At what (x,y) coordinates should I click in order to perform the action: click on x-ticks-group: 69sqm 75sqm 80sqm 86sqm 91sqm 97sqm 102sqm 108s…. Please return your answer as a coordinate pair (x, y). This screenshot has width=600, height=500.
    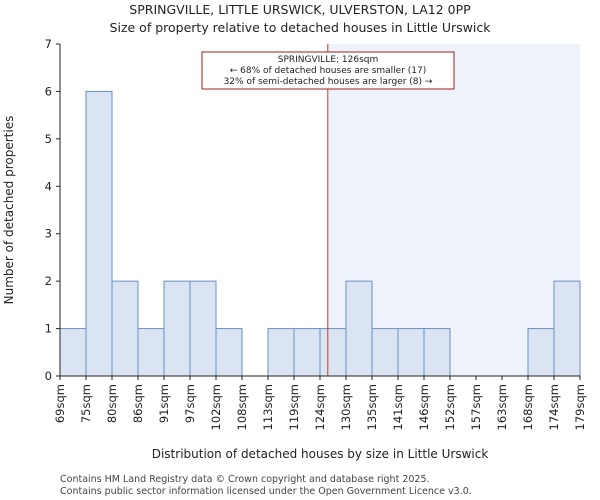
    Looking at the image, I should click on (320, 403).